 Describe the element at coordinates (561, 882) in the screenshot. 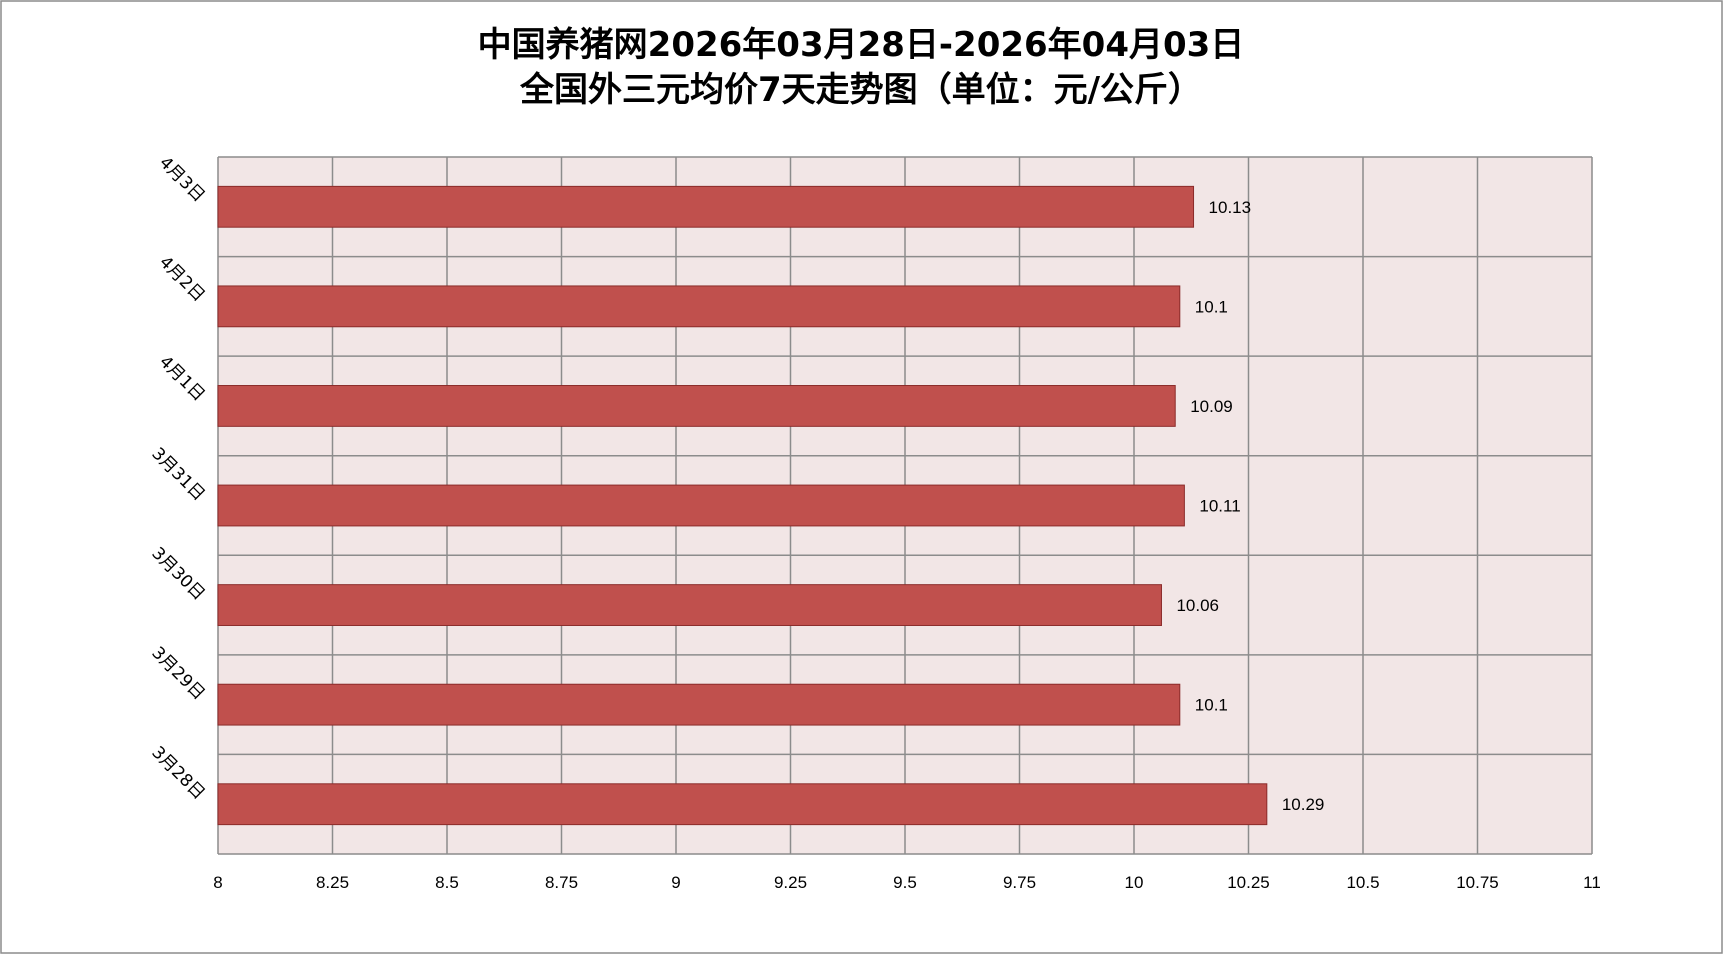

I see `x-tick-label: 8.75` at that location.